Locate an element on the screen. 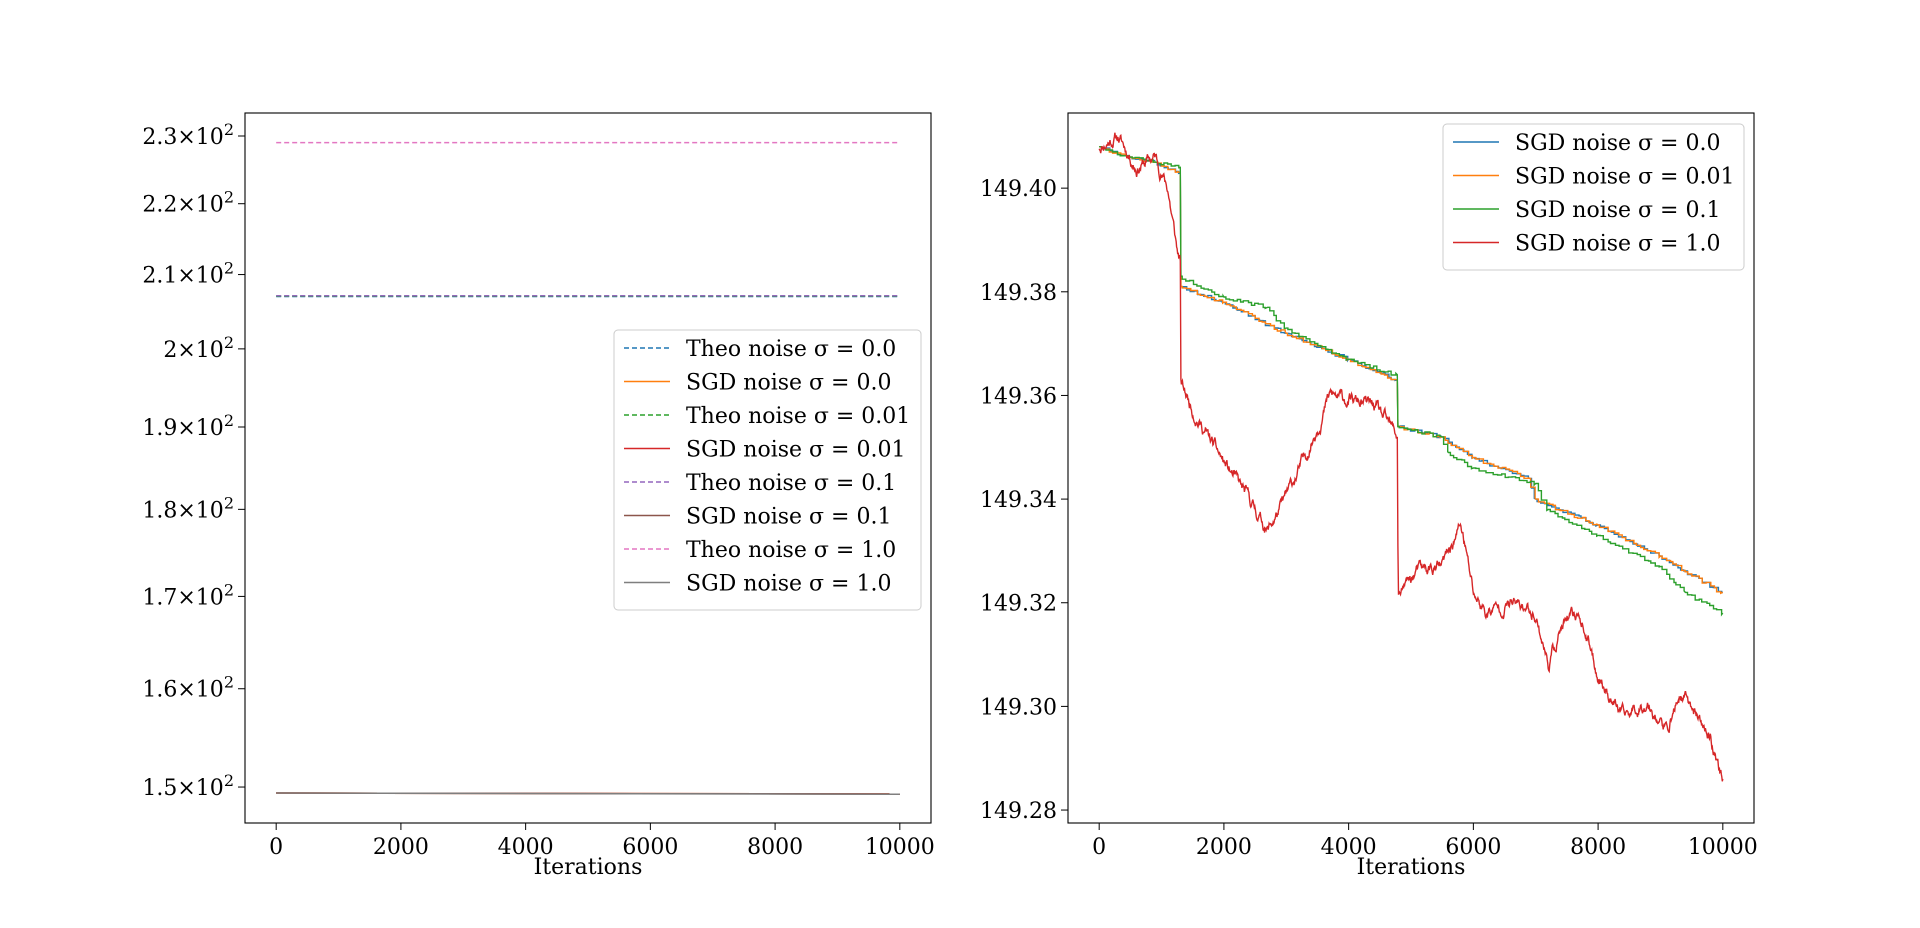 The height and width of the screenshot is (928, 1920). y-tick-label: 149.28 is located at coordinates (1018, 811).